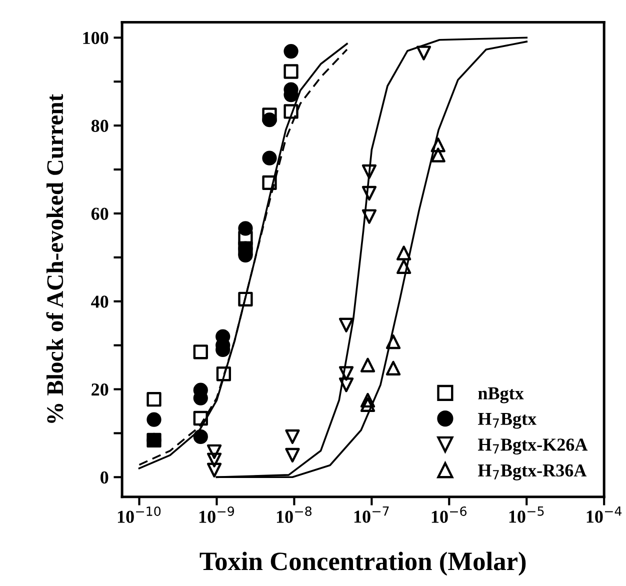  I want to click on x-tick-label: 10$^{−5}$, so click(526, 514).